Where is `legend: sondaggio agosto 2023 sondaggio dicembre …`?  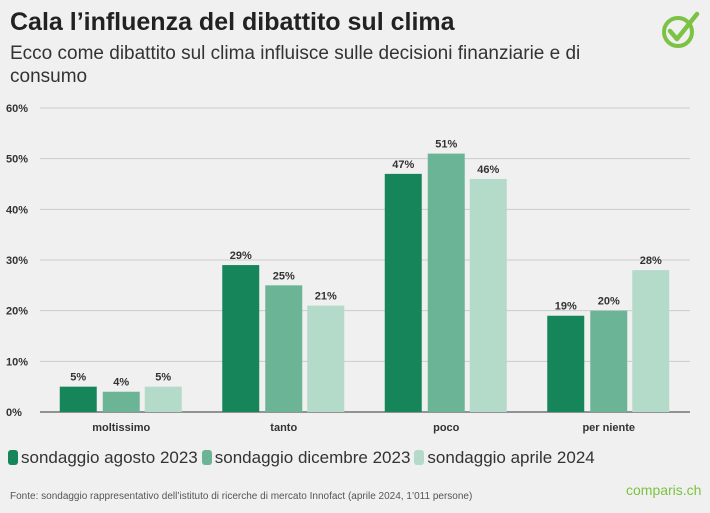 legend: sondaggio agosto 2023 sondaggio dicembre … is located at coordinates (301, 458).